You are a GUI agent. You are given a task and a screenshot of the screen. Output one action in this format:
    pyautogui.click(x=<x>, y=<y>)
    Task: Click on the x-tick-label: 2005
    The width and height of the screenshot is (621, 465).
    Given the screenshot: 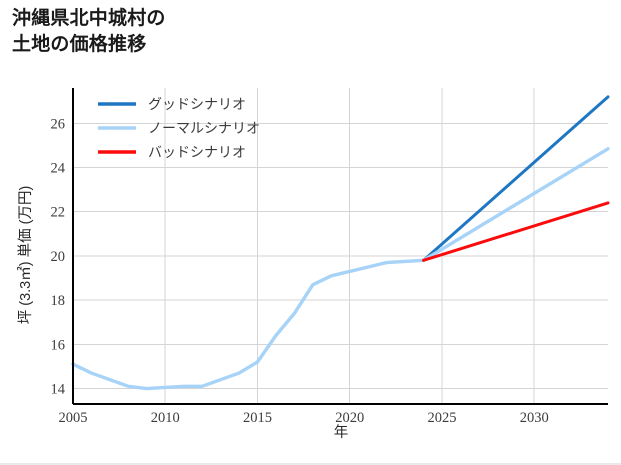 What is the action you would take?
    pyautogui.click(x=73, y=418)
    